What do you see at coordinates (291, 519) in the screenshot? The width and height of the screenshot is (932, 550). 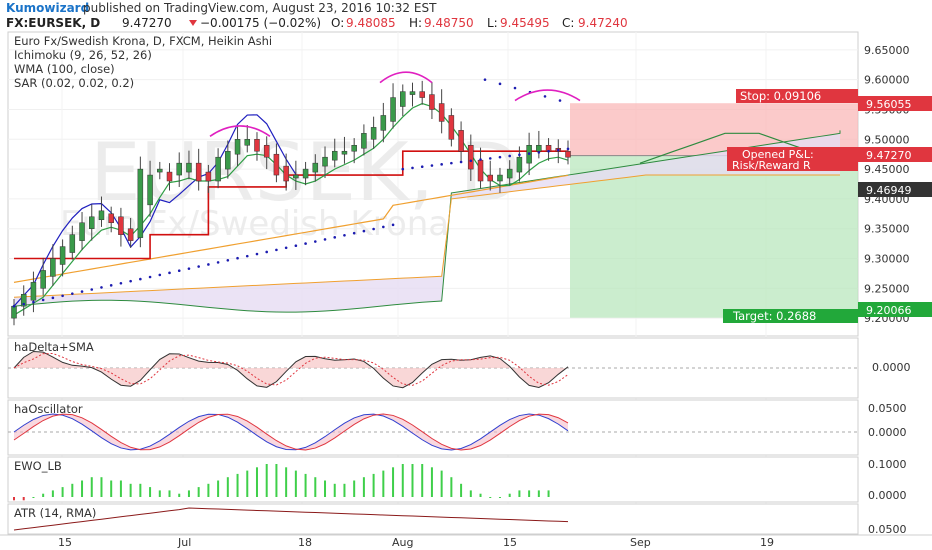 I see `atr-line` at bounding box center [291, 519].